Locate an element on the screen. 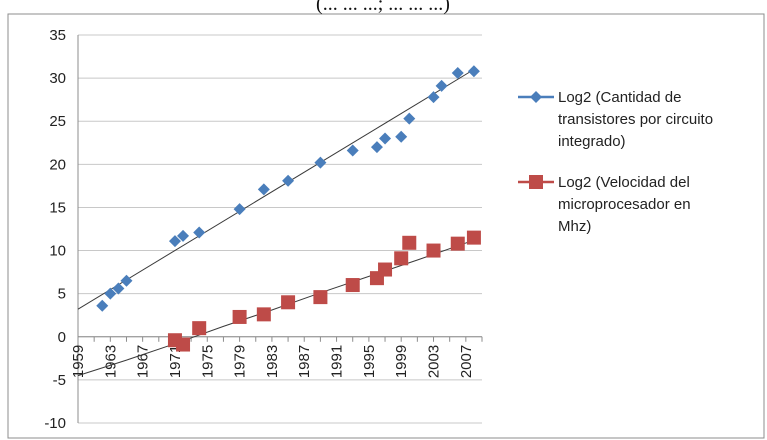 Image resolution: width=767 pixels, height=440 pixels. x-tick-label: 1975 is located at coordinates (207, 361).